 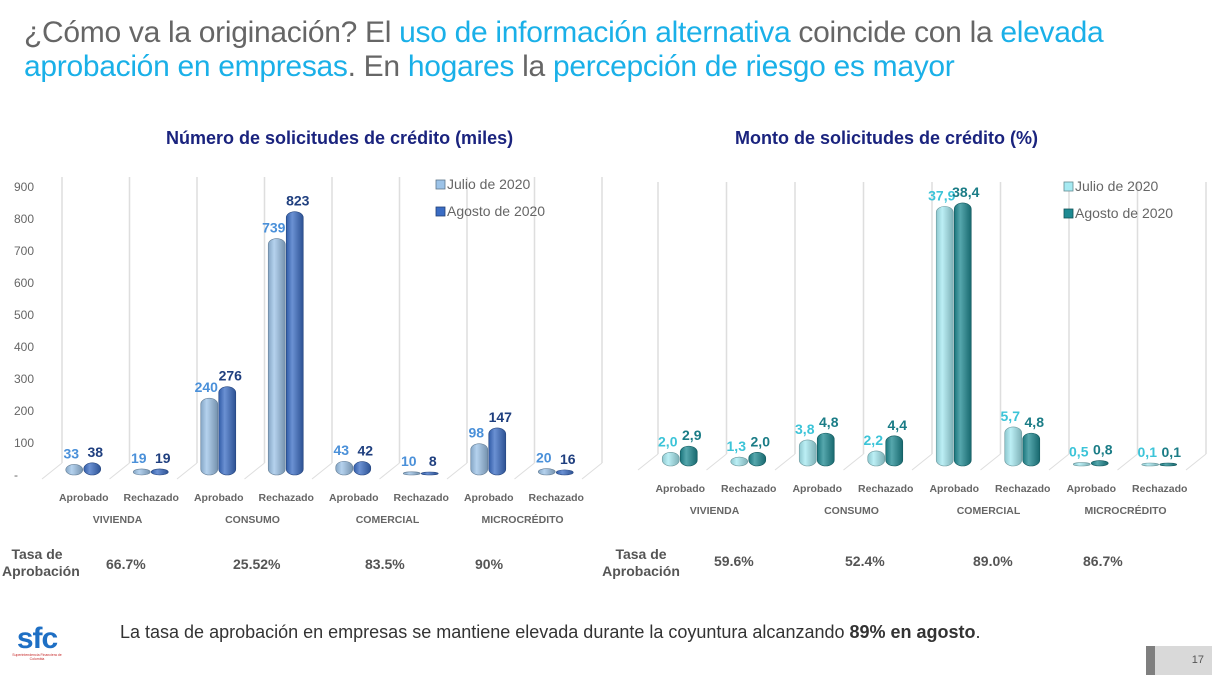 What do you see at coordinates (207, 387) in the screenshot?
I see `data-label: 240` at bounding box center [207, 387].